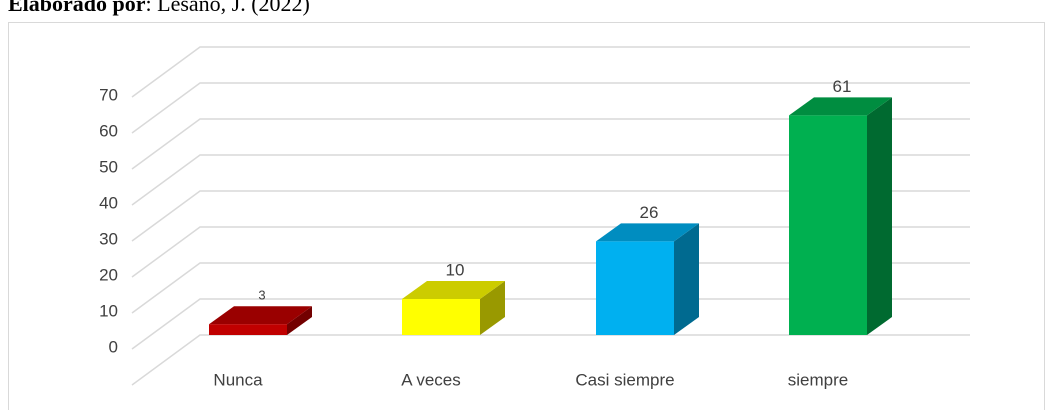 This screenshot has height=410, width=1053. Describe the element at coordinates (108, 310) in the screenshot. I see `y-tick-label: 10` at that location.